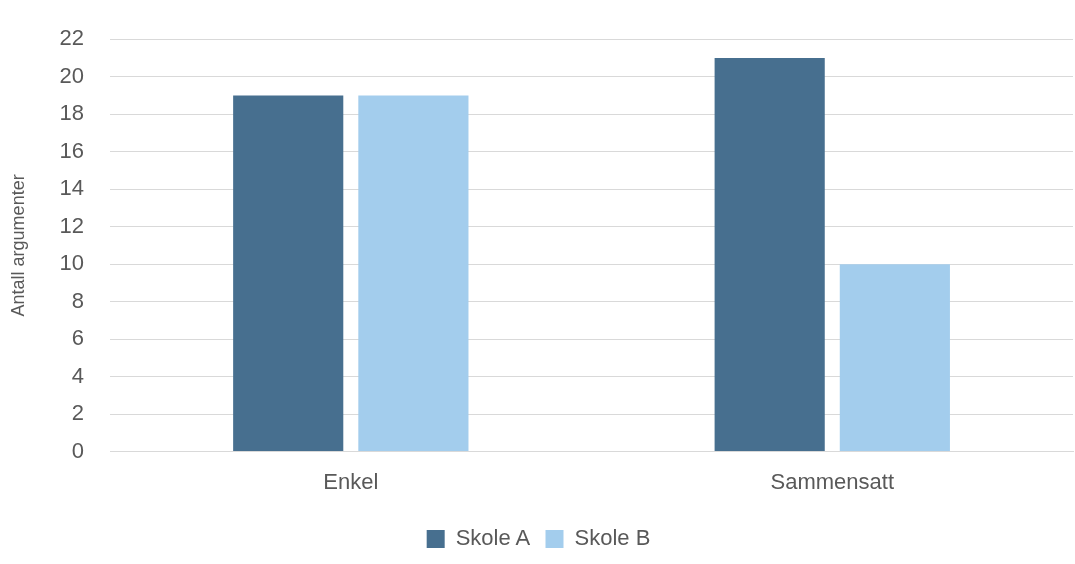  I want to click on y-tick-label: 22, so click(72, 38).